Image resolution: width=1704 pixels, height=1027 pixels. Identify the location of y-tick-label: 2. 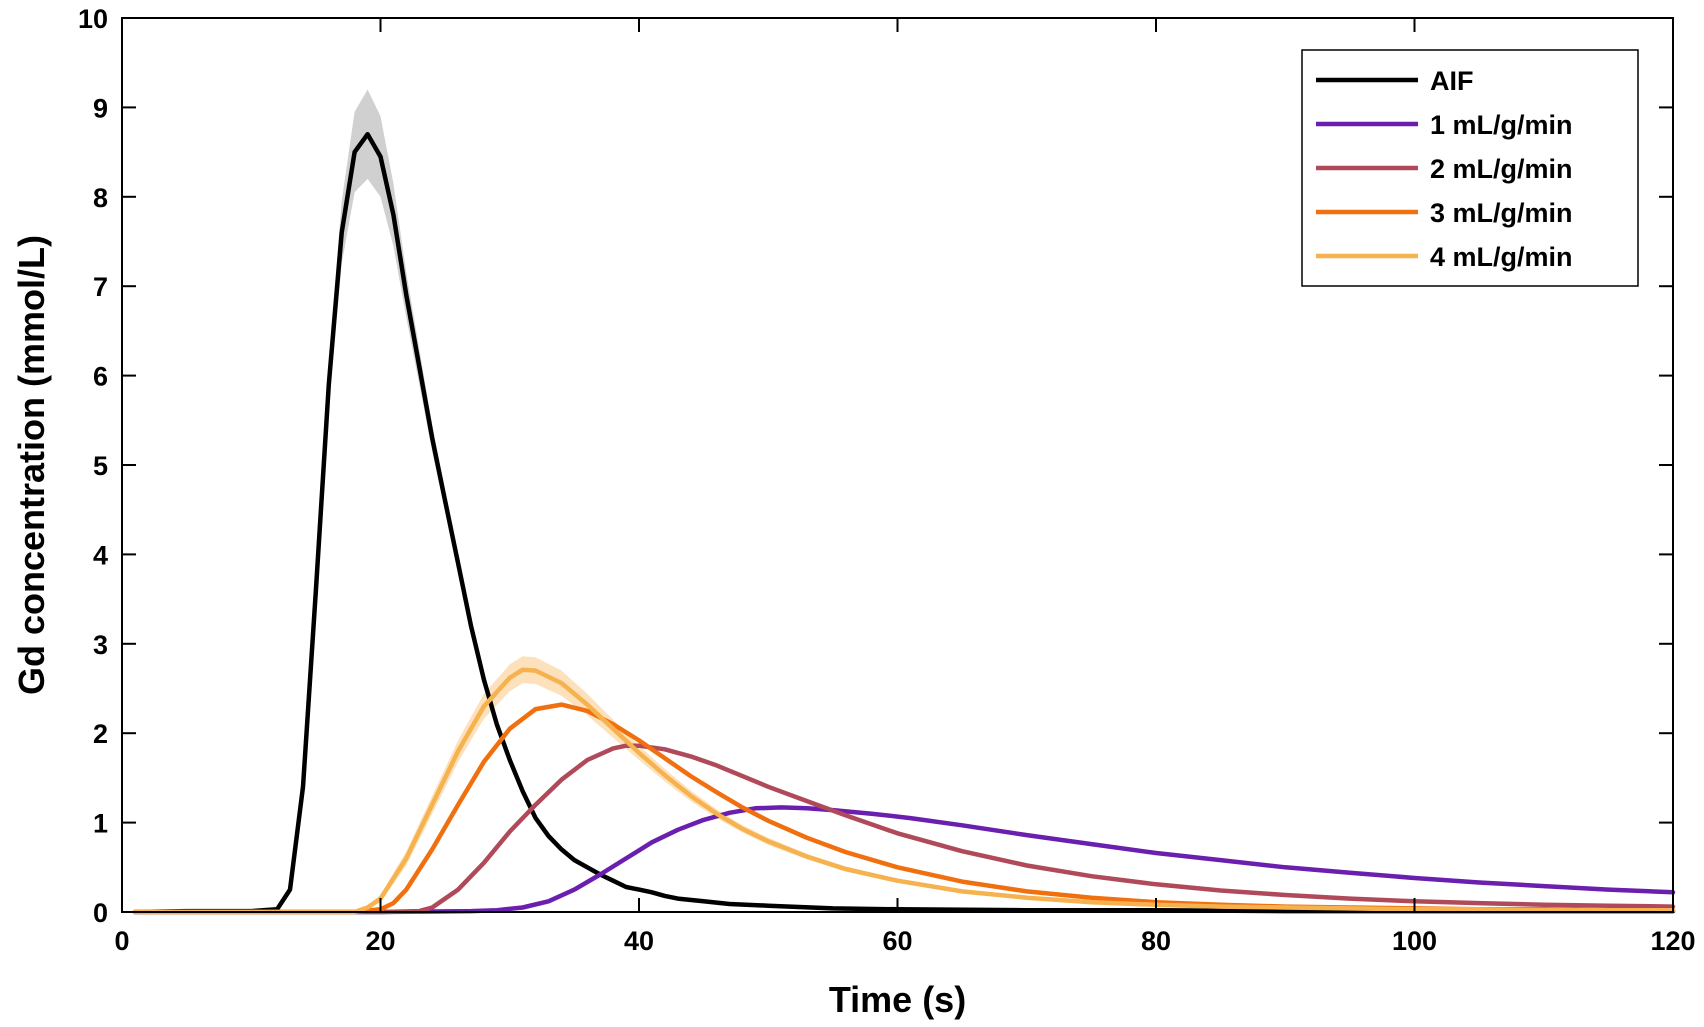
(100, 734).